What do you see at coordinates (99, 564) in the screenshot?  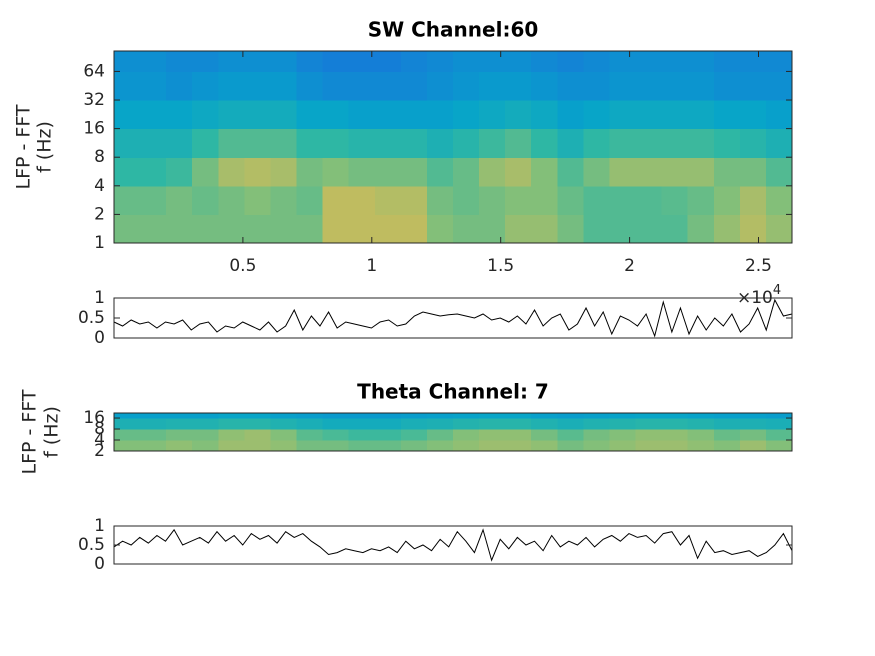 I see `y-tick-label: 0` at bounding box center [99, 564].